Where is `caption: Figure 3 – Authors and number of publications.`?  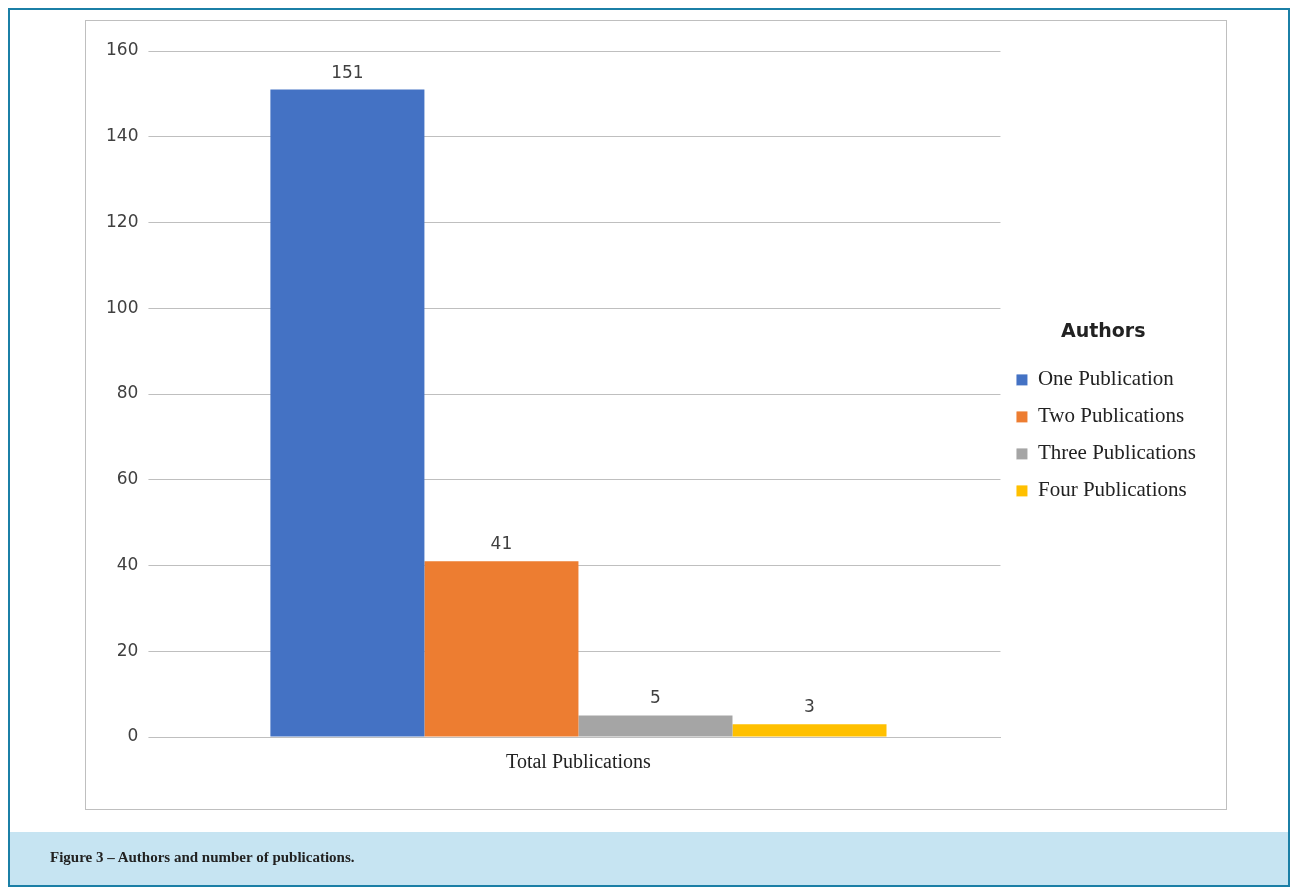 caption: Figure 3 – Authors and number of publications. is located at coordinates (649, 858).